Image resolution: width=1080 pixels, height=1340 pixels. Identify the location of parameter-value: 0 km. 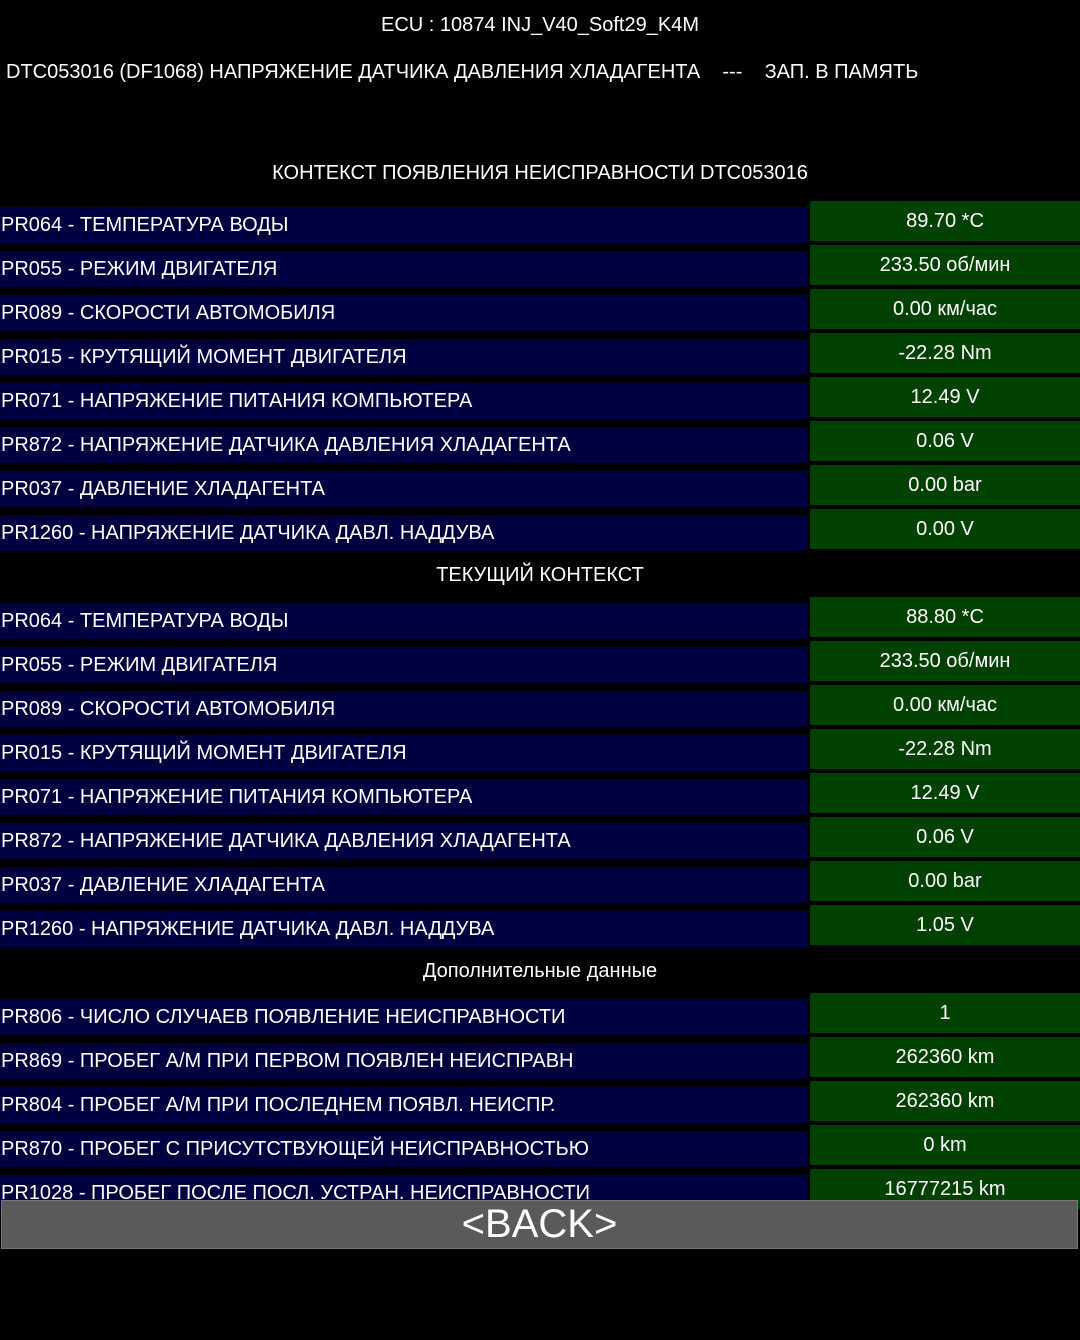
(945, 1145).